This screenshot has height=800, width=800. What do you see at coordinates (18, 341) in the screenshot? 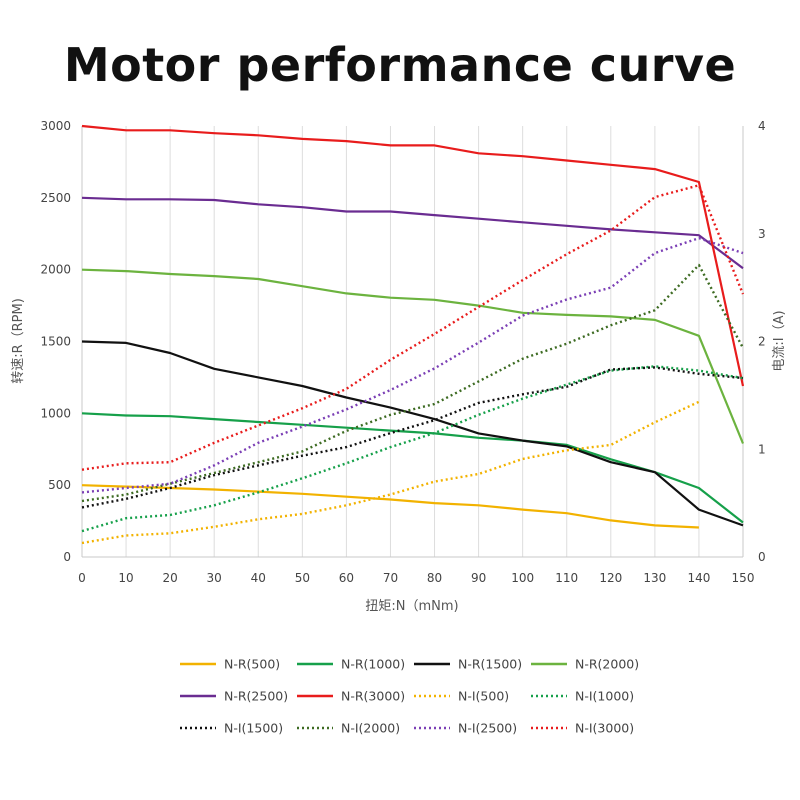
I see `y-axis-title: 转速:R（RPM)` at bounding box center [18, 341].